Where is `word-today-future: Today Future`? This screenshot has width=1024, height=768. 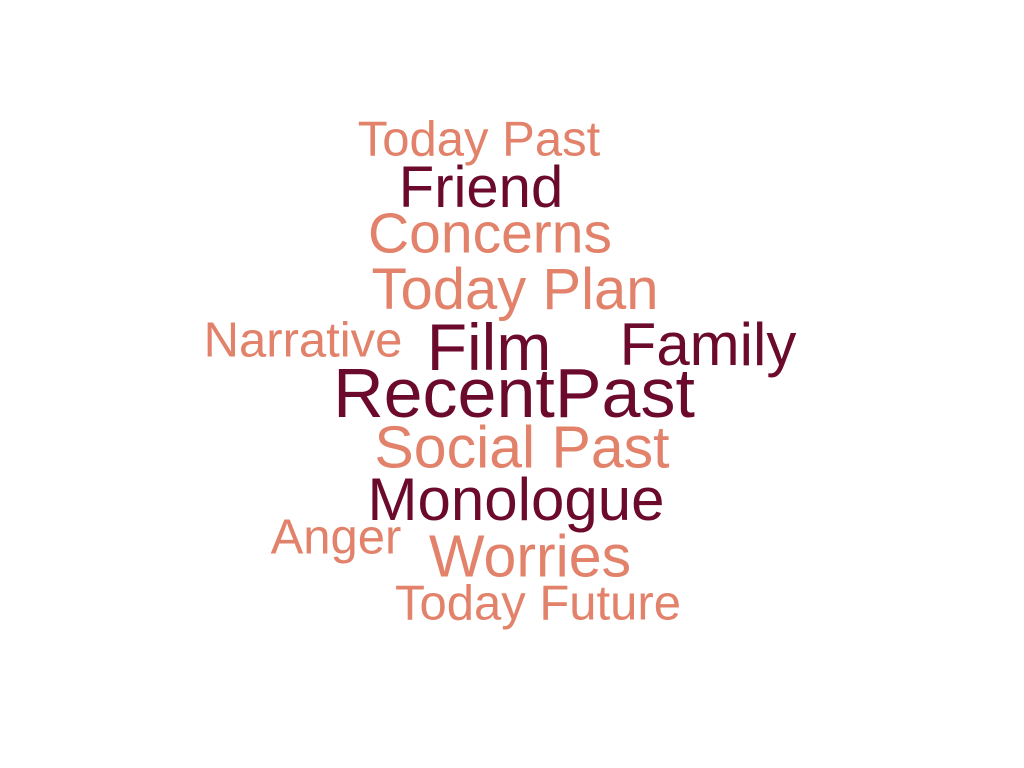
word-today-future: Today Future is located at coordinates (538, 603).